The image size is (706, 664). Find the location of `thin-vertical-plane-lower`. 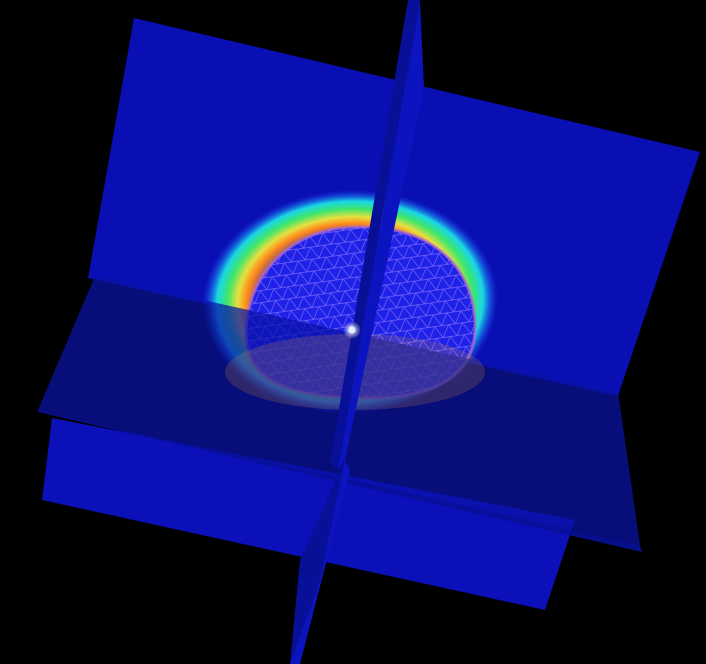

thin-vertical-plane-lower is located at coordinates (317, 562).